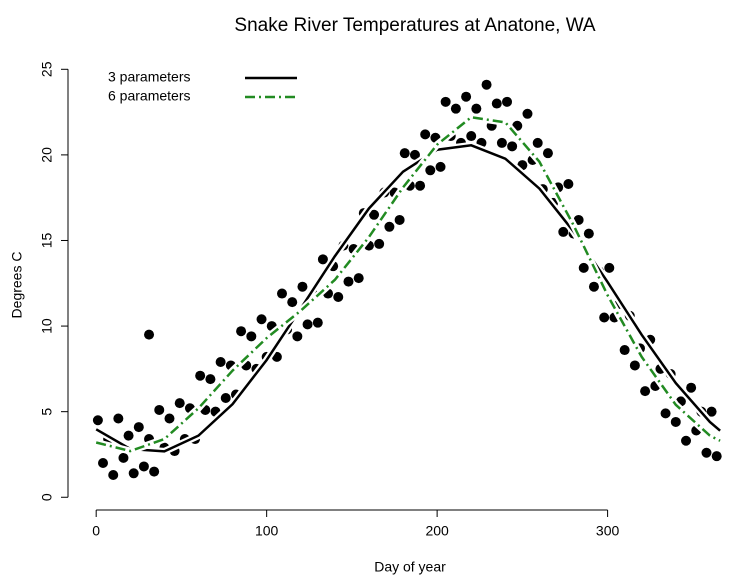 The height and width of the screenshot is (581, 746). I want to click on y-tick-label: 25, so click(47, 69).